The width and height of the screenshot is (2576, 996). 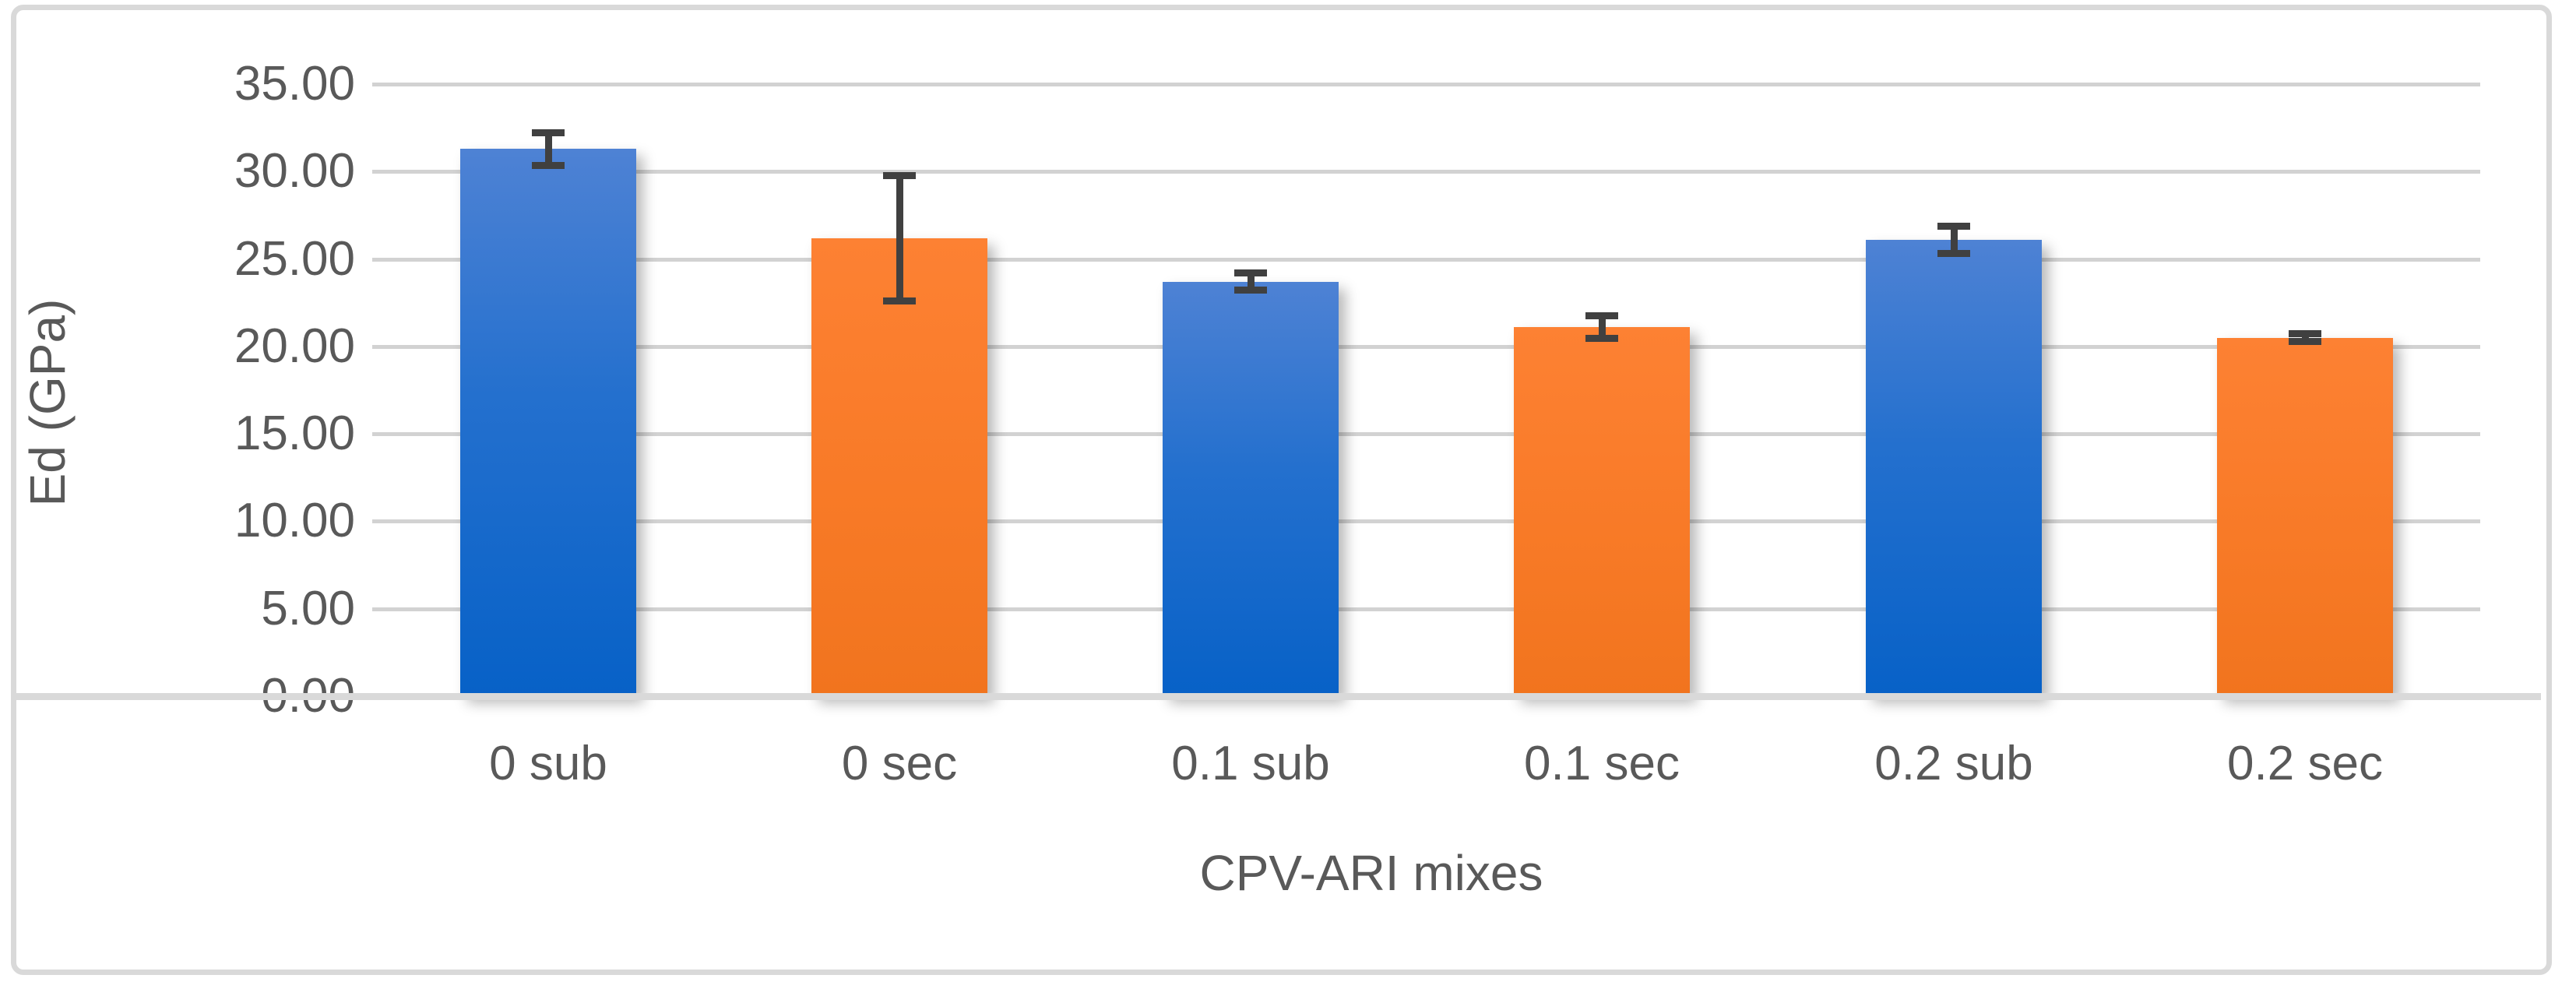 I want to click on y-tick-label: 35.00, so click(x=294, y=84).